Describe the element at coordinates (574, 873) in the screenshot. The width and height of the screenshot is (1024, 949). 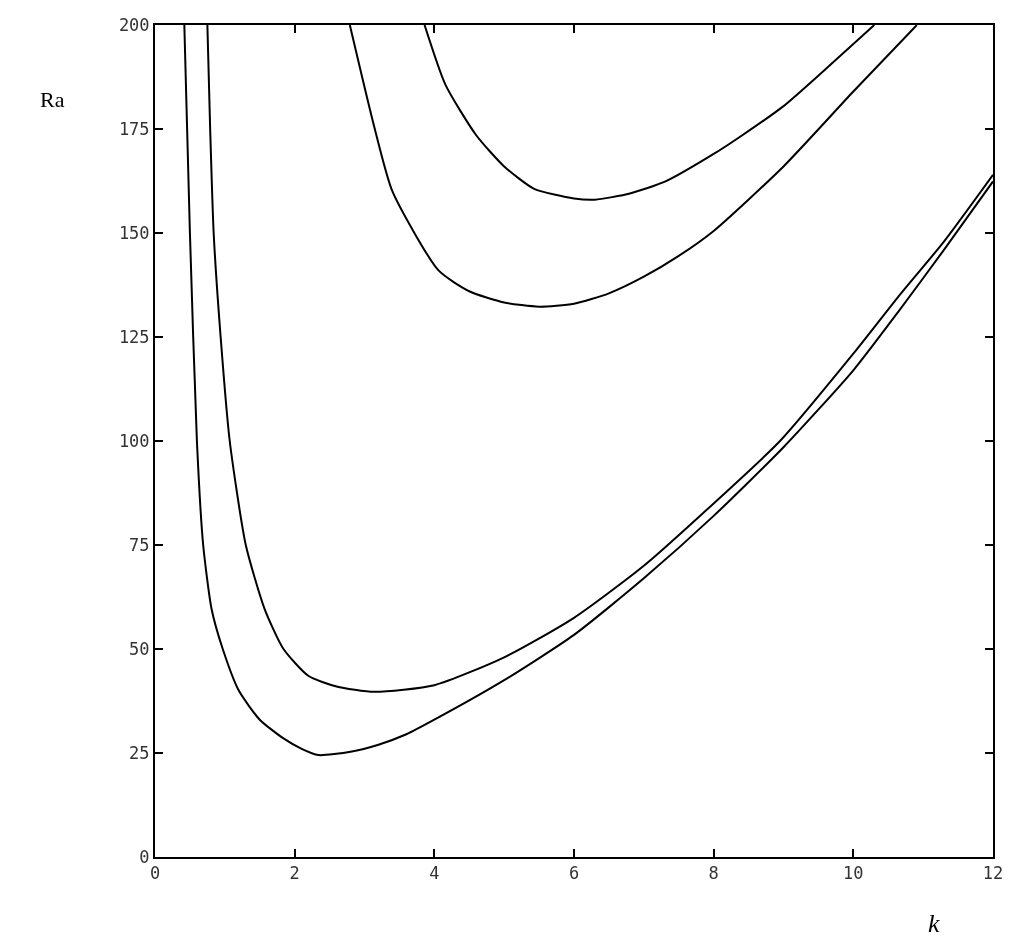
I see `x-tick-label: 6` at that location.